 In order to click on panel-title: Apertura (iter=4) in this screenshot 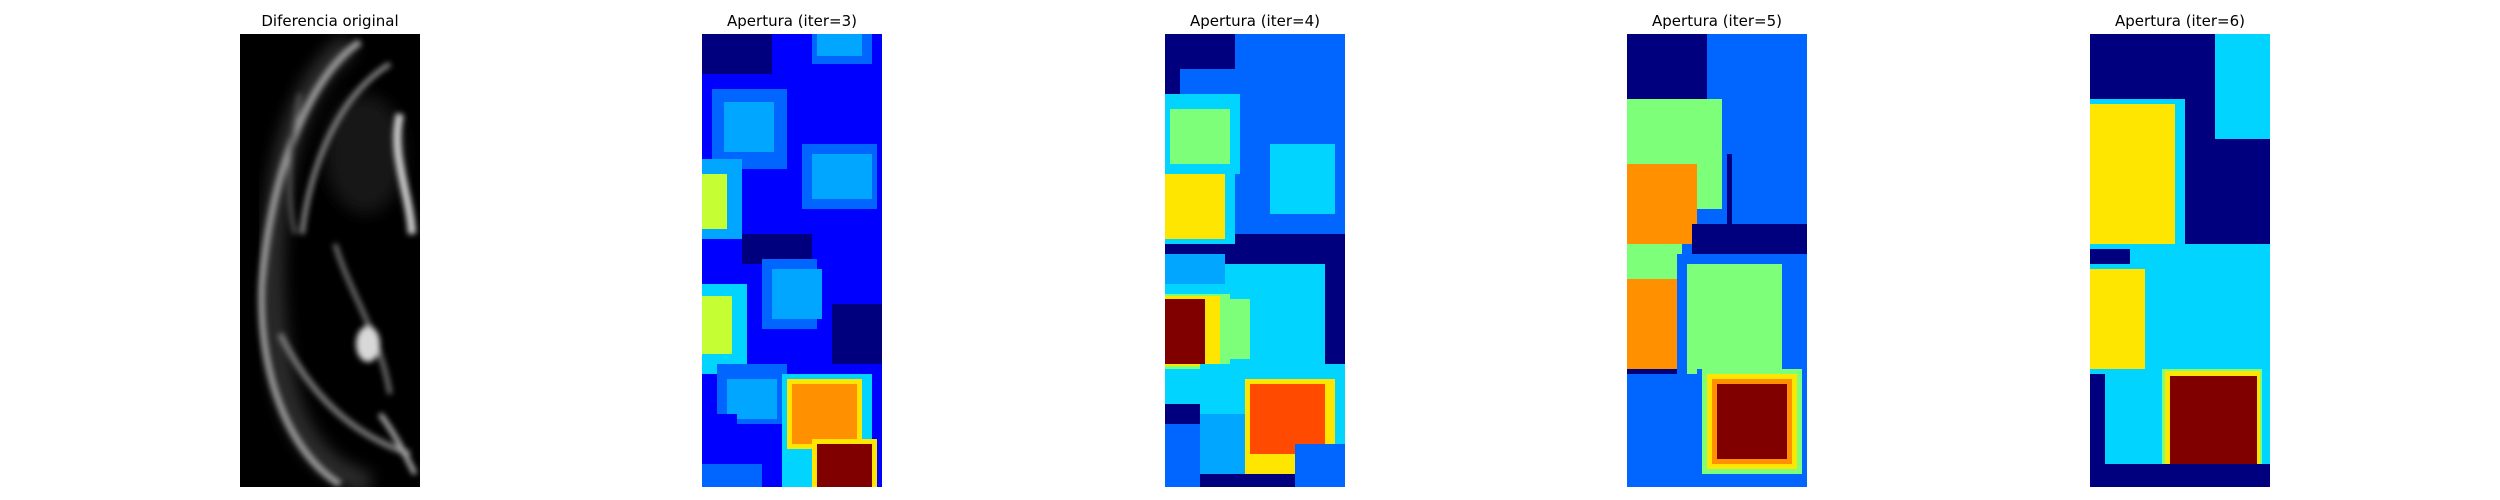, I will do `click(1255, 21)`.